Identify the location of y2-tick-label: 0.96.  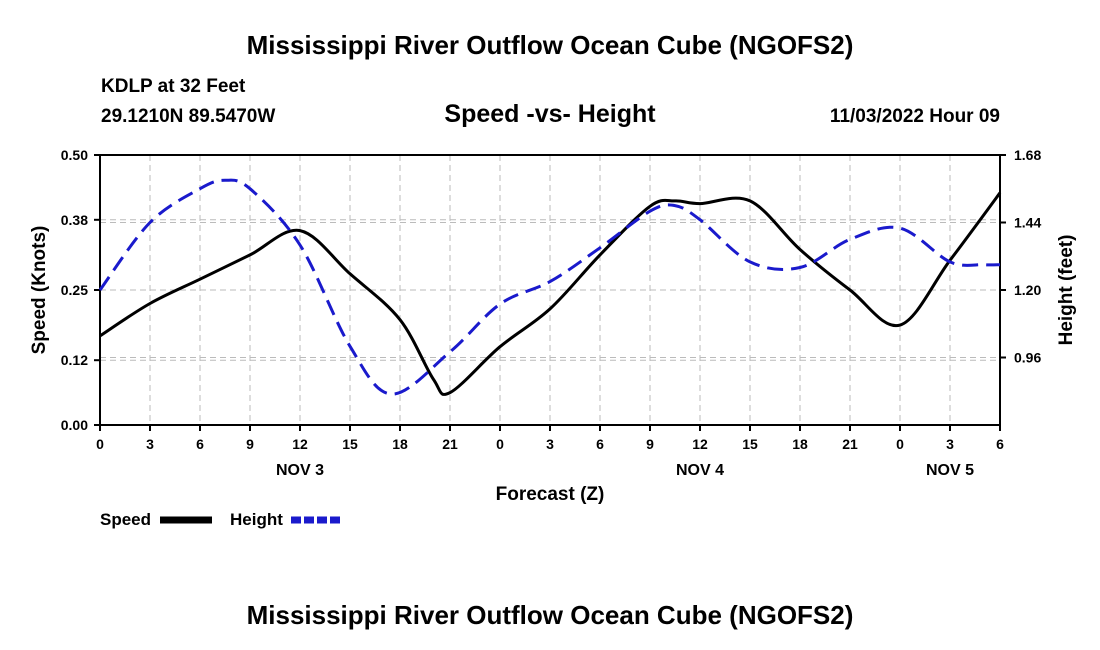
(1027, 358).